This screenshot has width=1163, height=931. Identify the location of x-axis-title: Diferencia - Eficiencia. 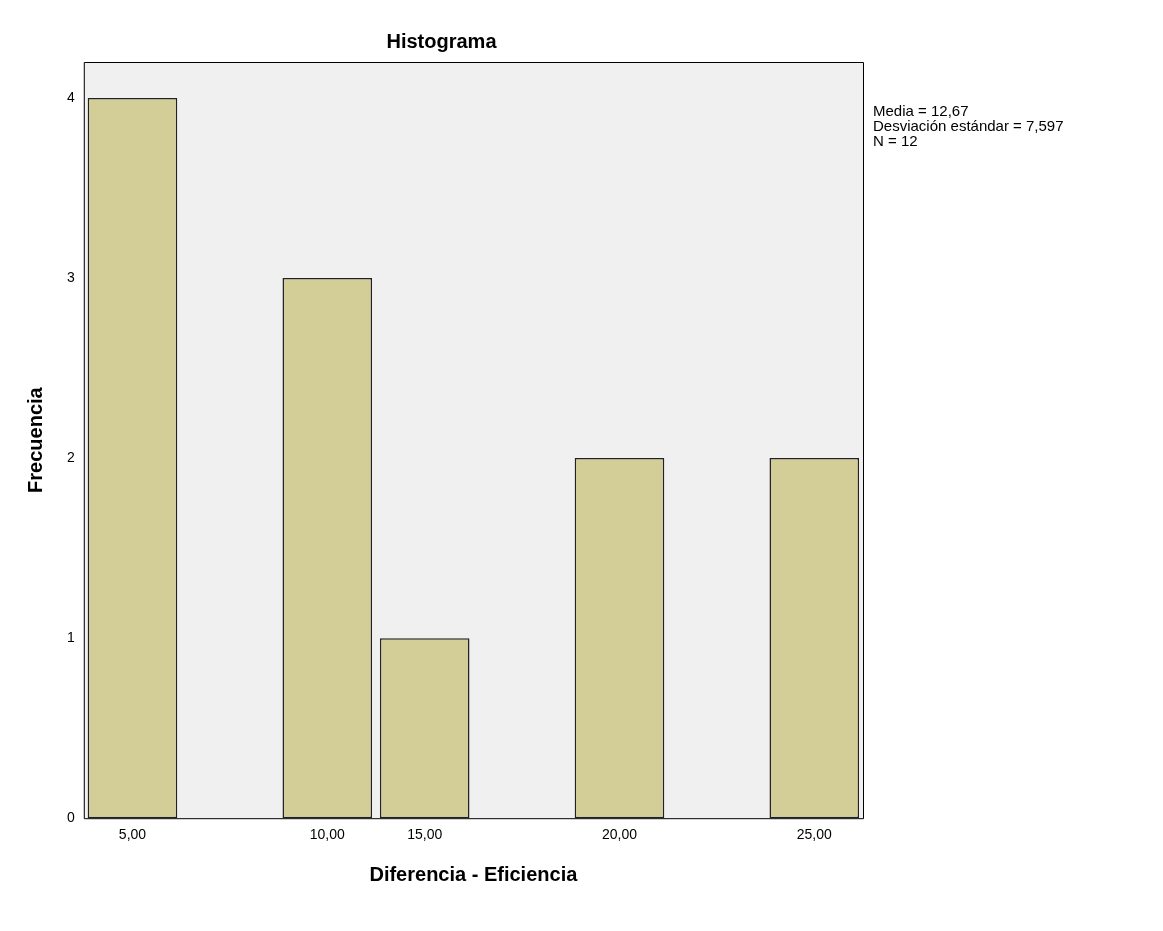
(474, 873).